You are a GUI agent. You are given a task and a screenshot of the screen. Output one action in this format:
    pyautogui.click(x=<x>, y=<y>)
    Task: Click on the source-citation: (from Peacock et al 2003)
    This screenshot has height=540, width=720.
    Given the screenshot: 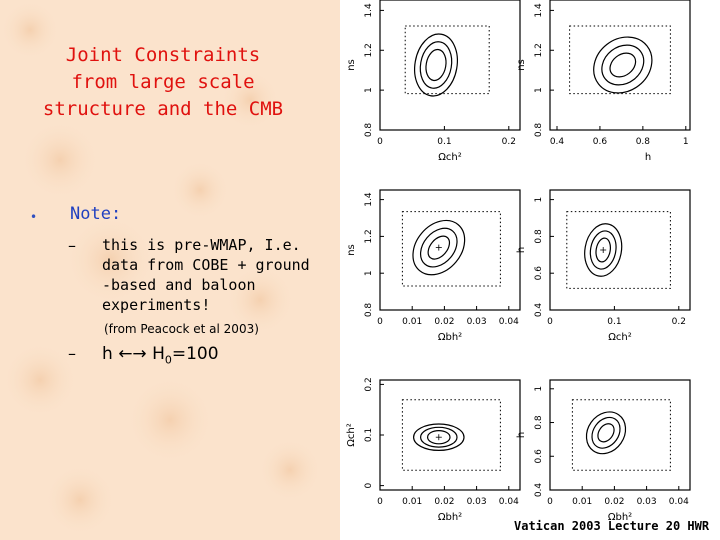 What is the action you would take?
    pyautogui.click(x=181, y=329)
    